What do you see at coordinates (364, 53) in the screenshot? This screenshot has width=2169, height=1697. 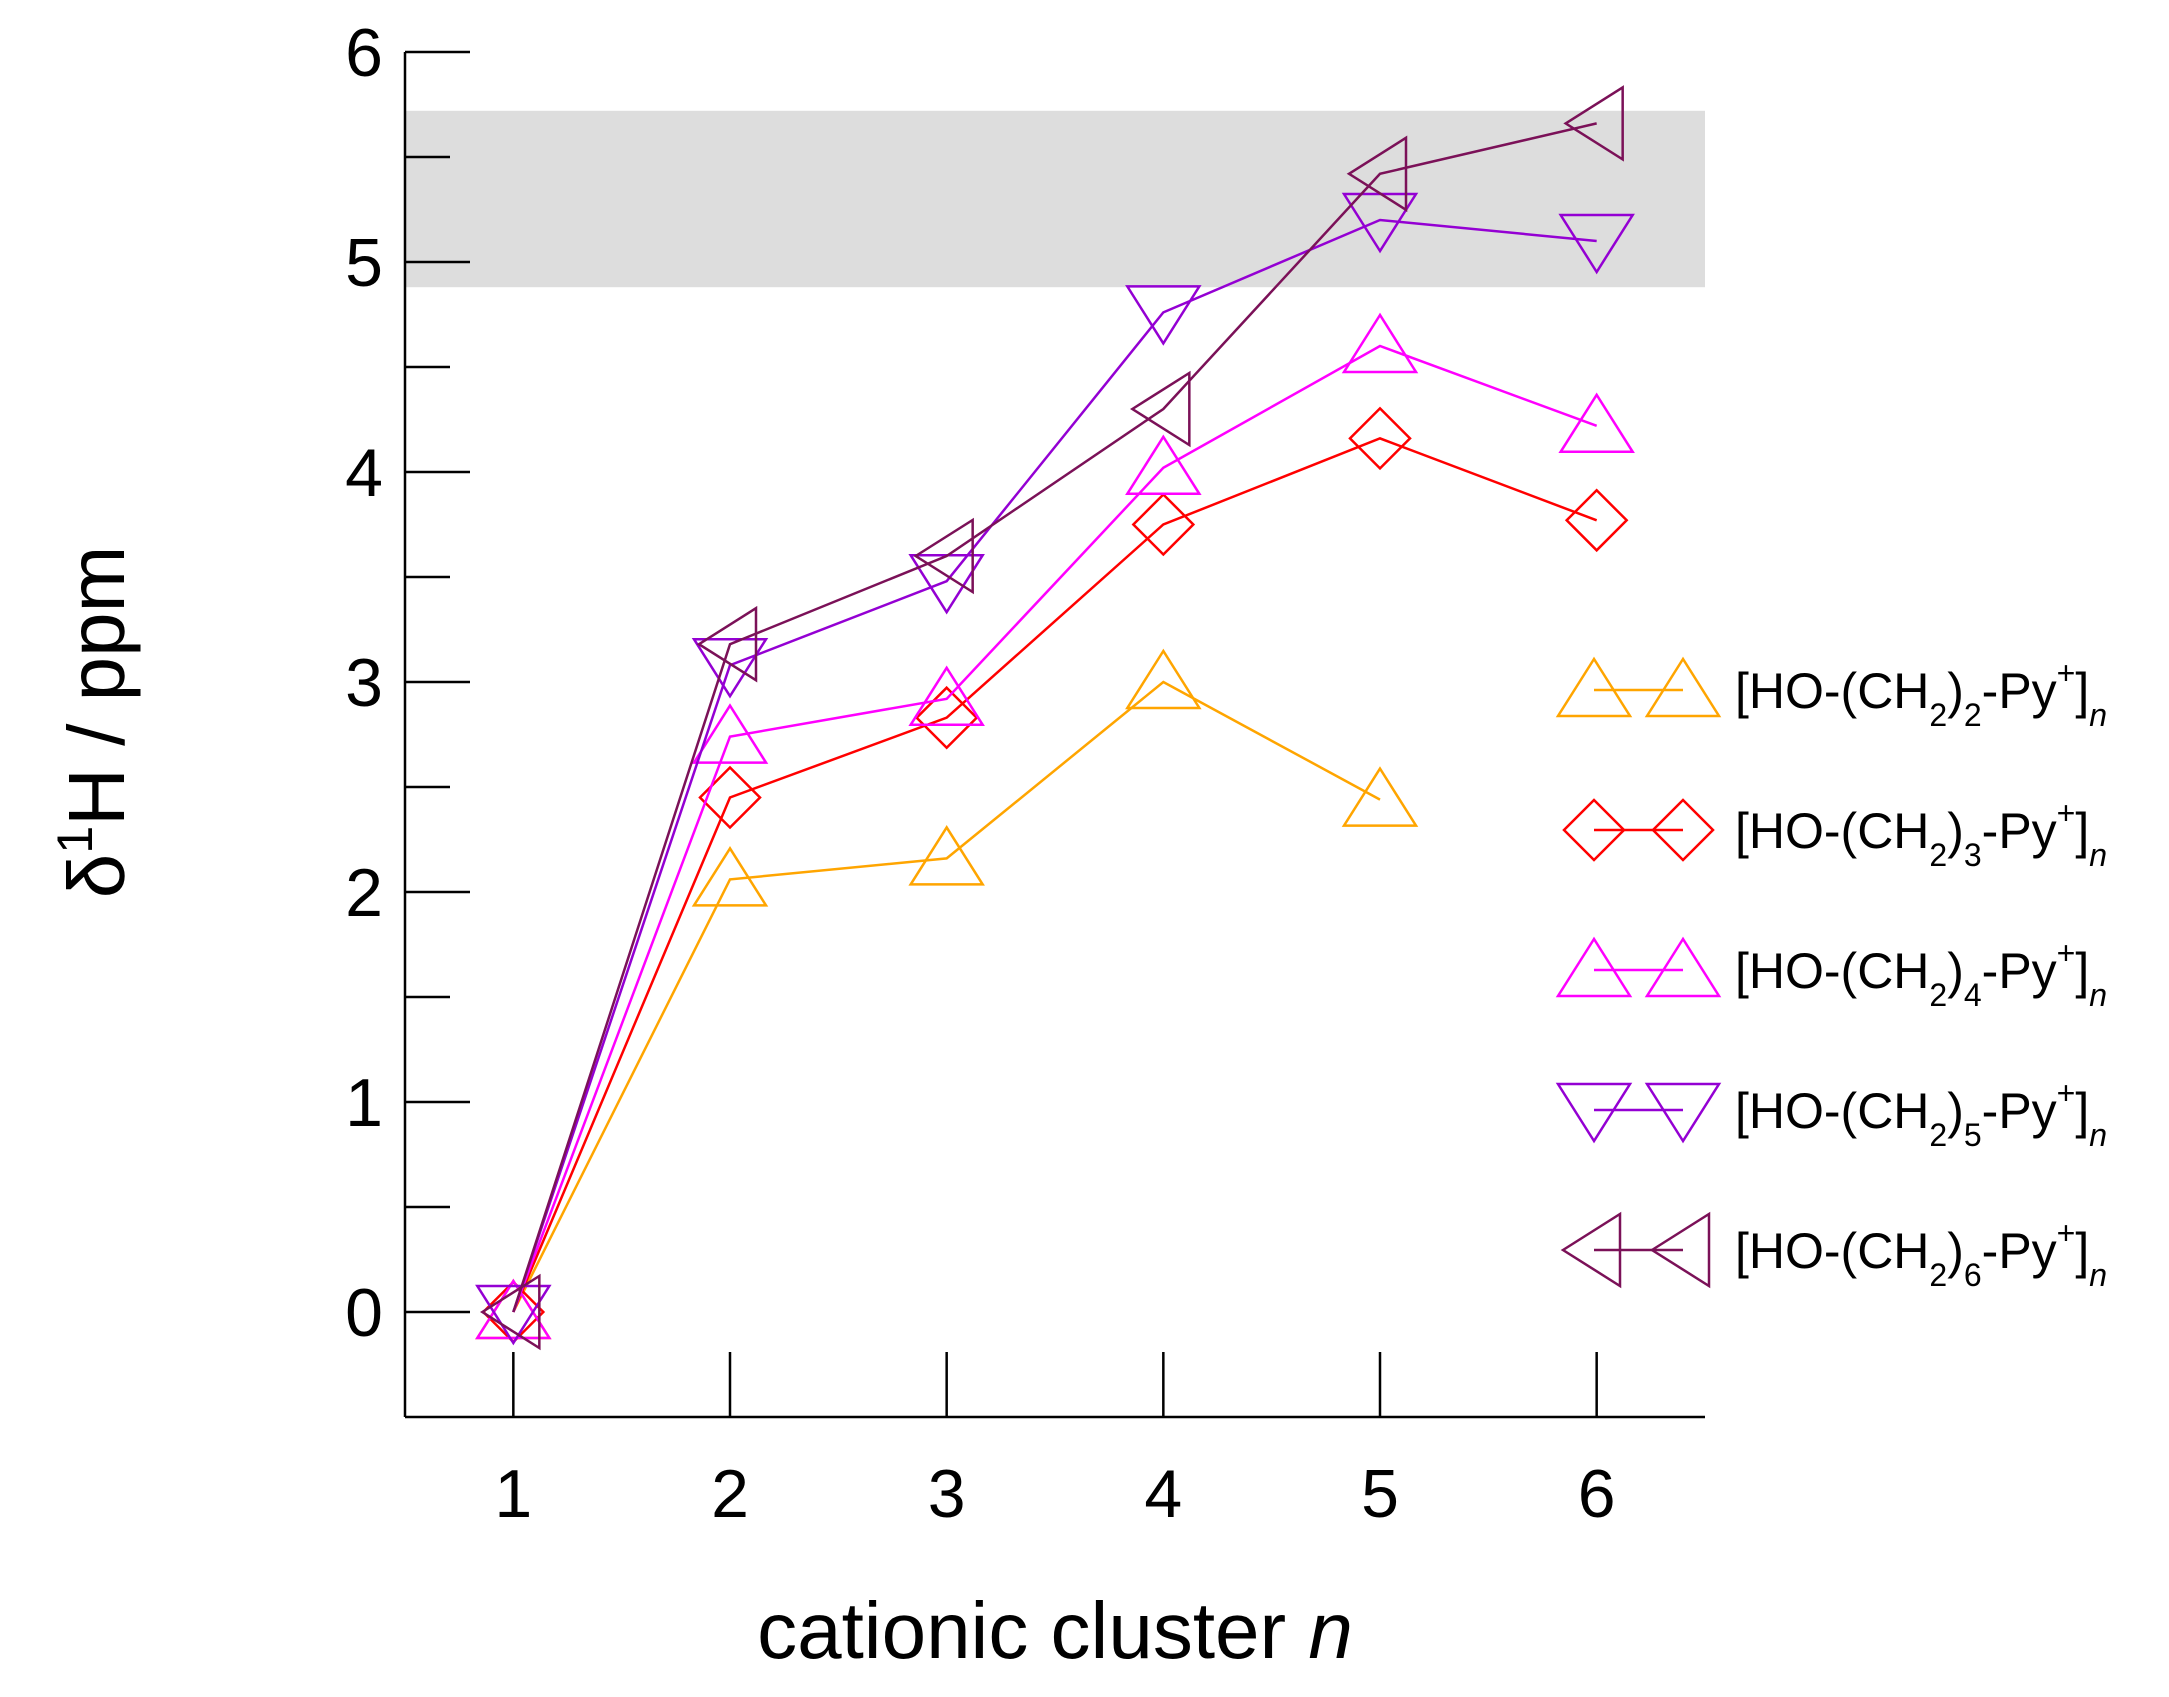 I see `y-tick-label: 6` at bounding box center [364, 53].